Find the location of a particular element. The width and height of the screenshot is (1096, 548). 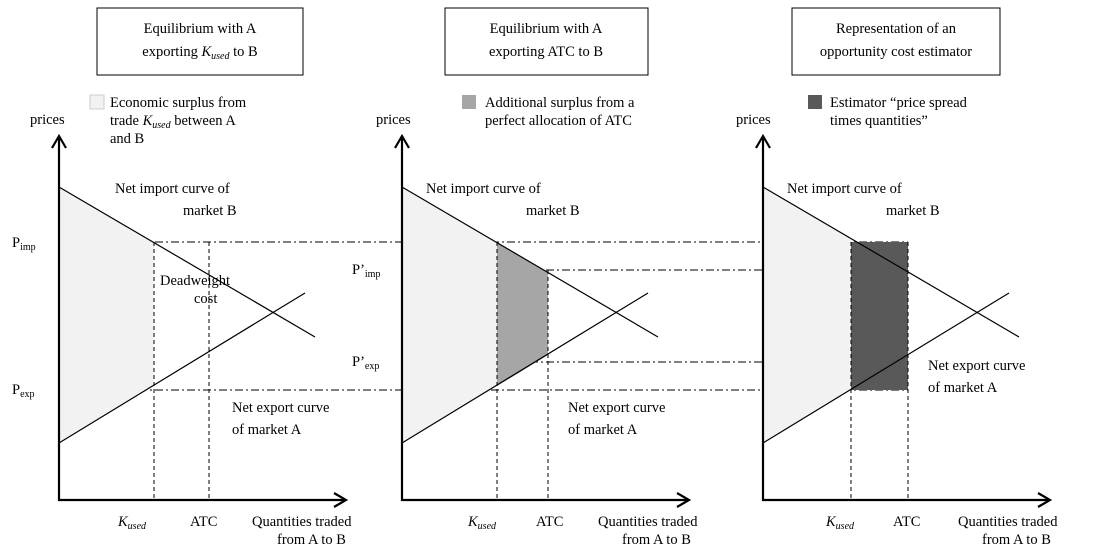

price-label: Pexp is located at coordinates (23, 391).